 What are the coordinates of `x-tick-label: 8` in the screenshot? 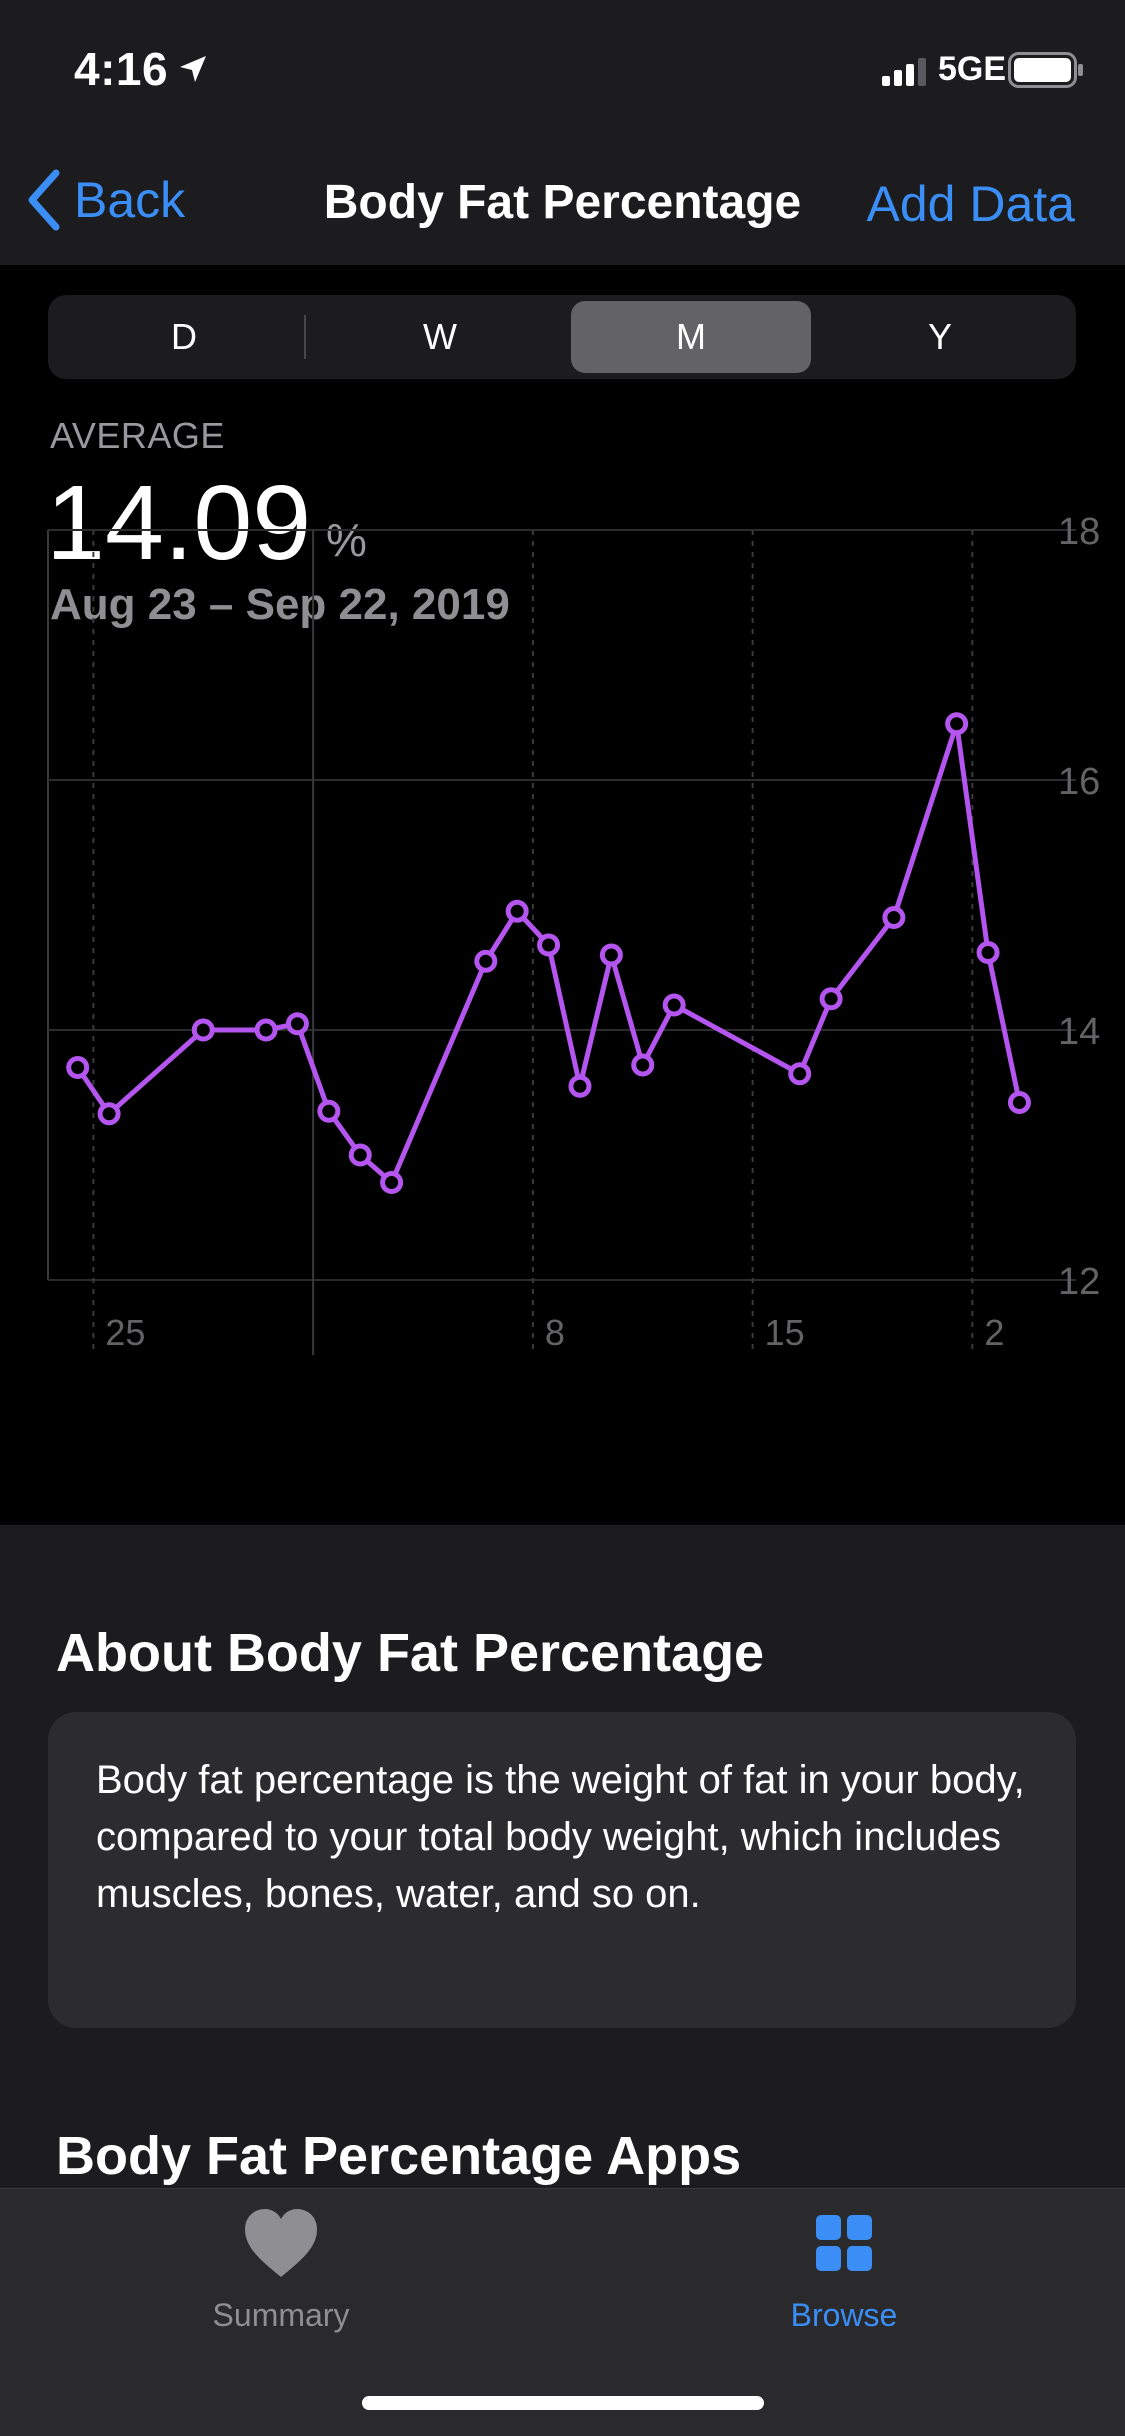 It's located at (555, 1332).